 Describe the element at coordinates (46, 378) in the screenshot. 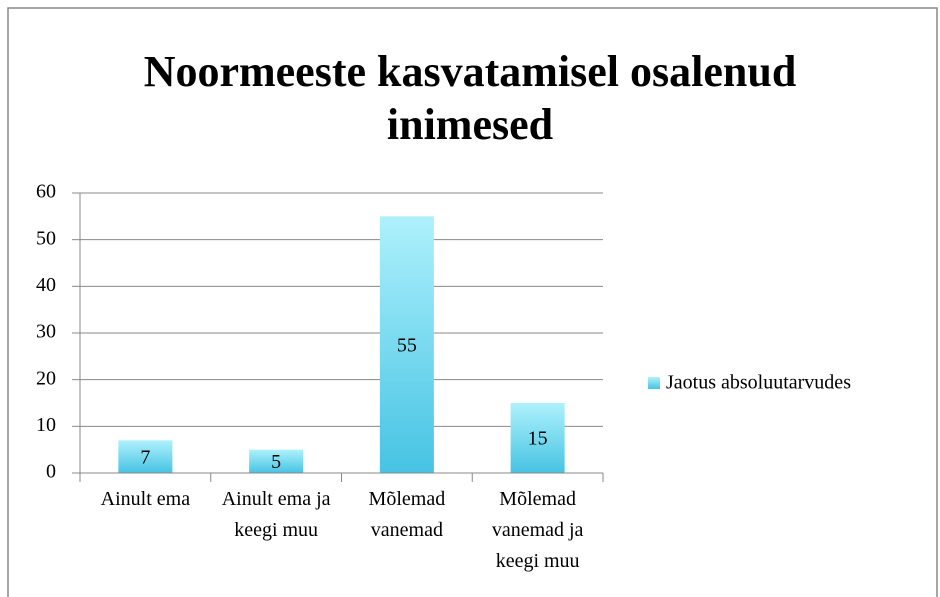

I see `y-tick-label: 20` at that location.